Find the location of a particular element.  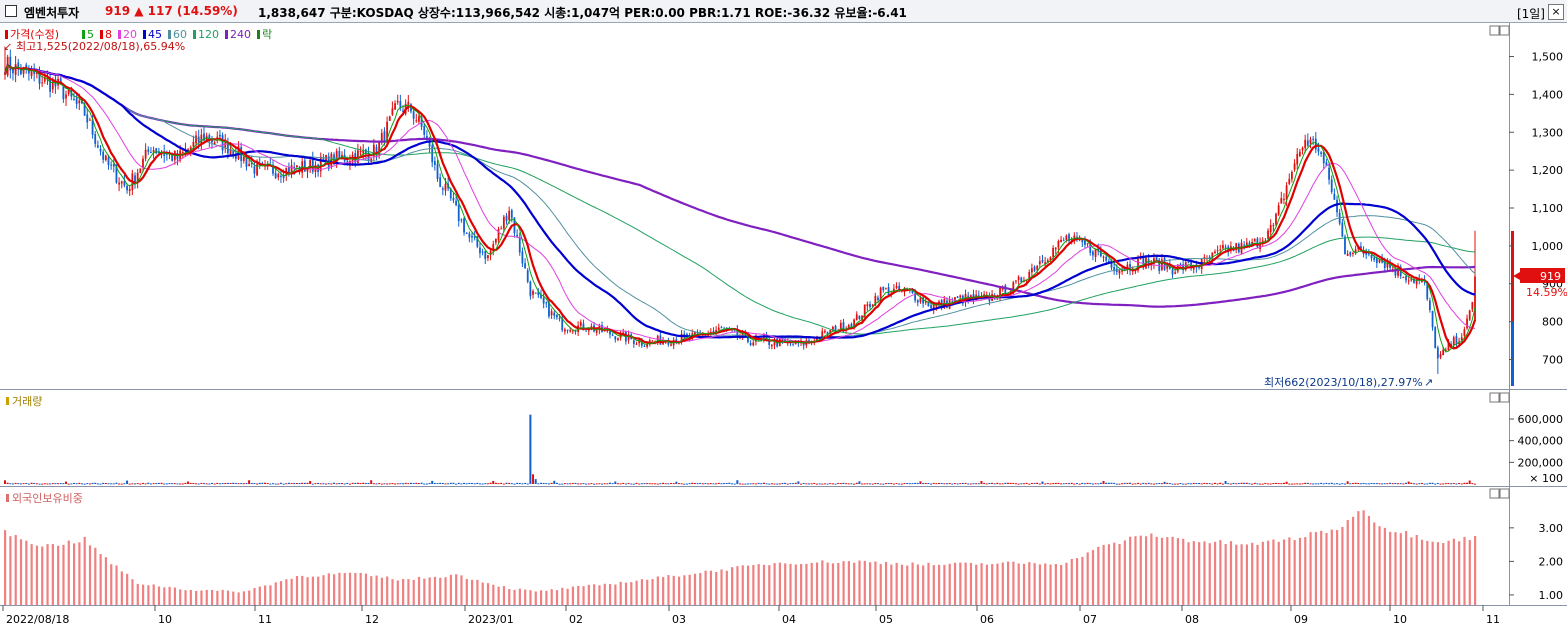

select-checkbox is located at coordinates (11, 11).